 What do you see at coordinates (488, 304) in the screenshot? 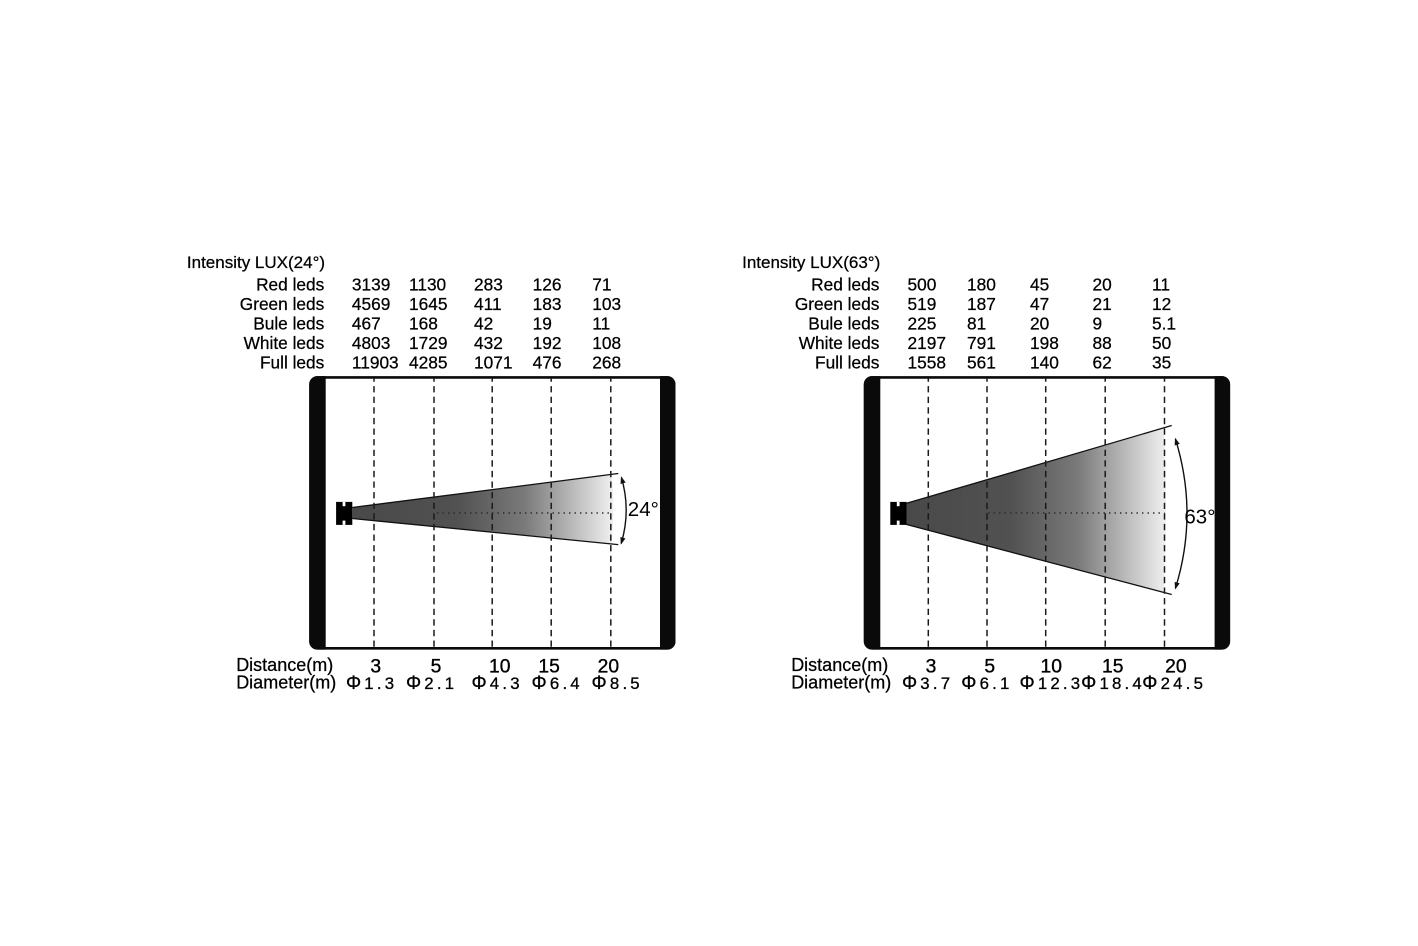
I see `svg-text: 411` at bounding box center [488, 304].